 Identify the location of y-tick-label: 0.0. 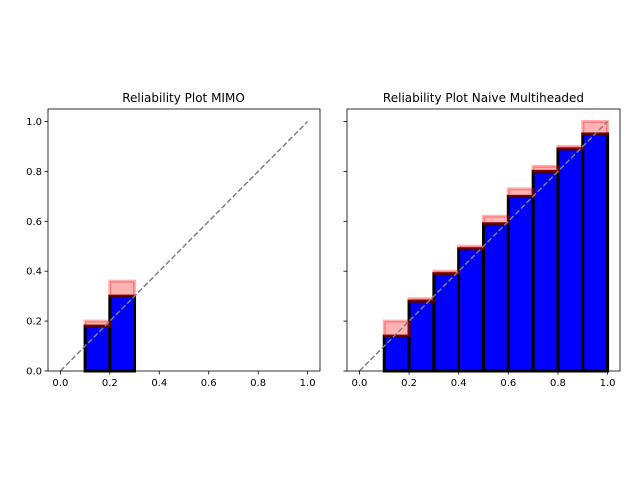
(34, 372).